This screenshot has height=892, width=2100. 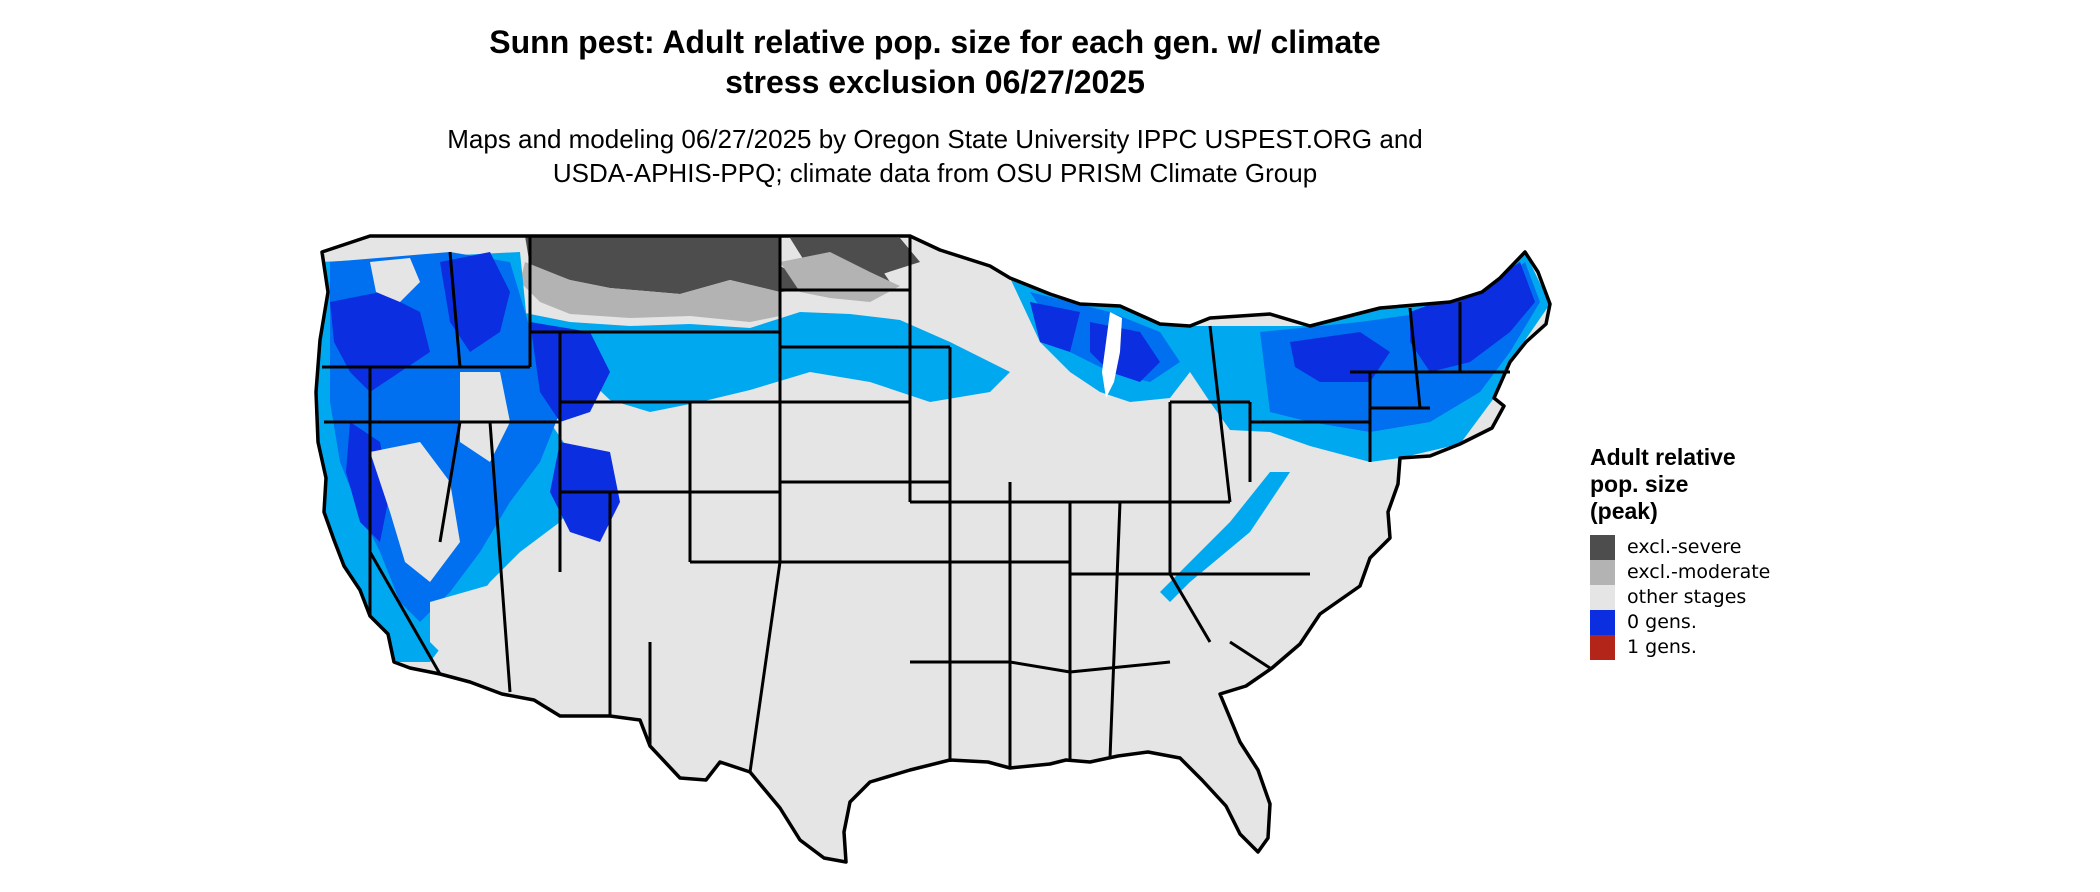 What do you see at coordinates (1225, 537) in the screenshot?
I see `region-gen0-appalachia` at bounding box center [1225, 537].